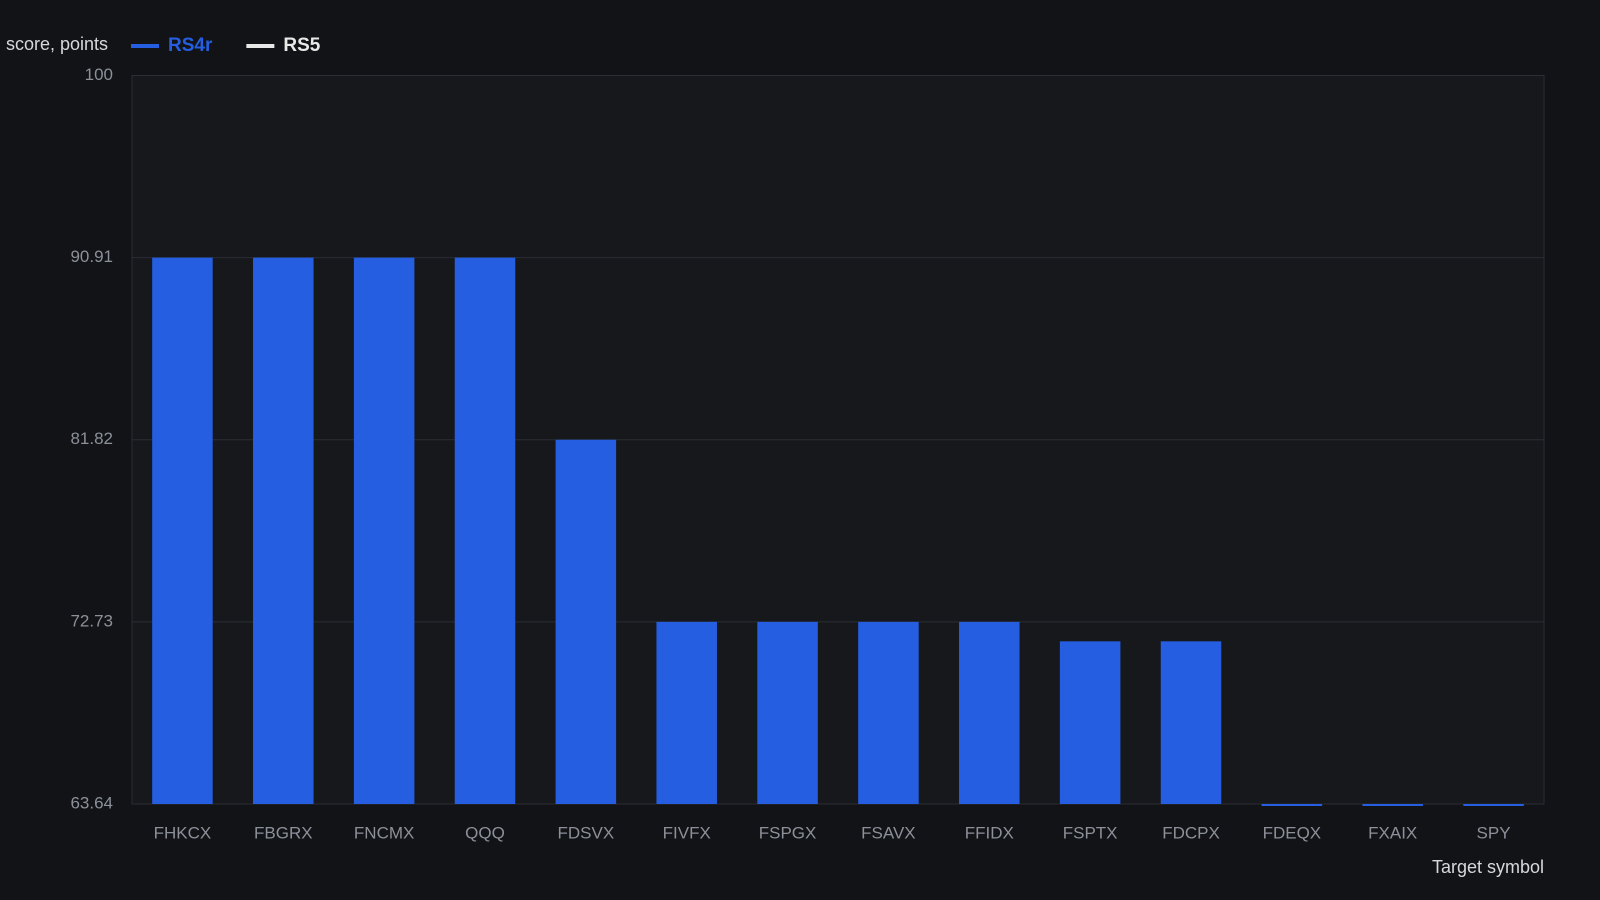 This screenshot has width=1600, height=900. What do you see at coordinates (301, 45) in the screenshot?
I see `legend-label: RS5` at bounding box center [301, 45].